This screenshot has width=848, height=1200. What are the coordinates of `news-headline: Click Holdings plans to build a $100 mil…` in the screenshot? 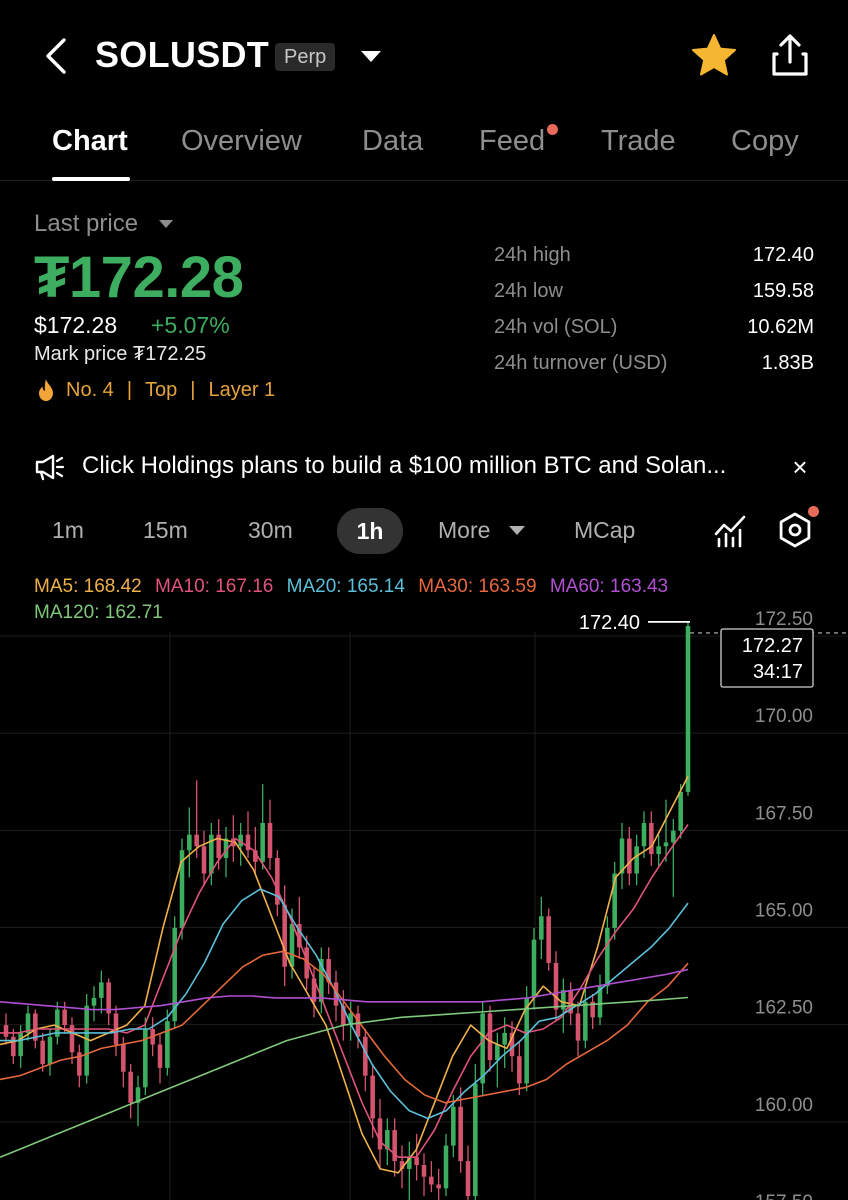 It's located at (404, 465).